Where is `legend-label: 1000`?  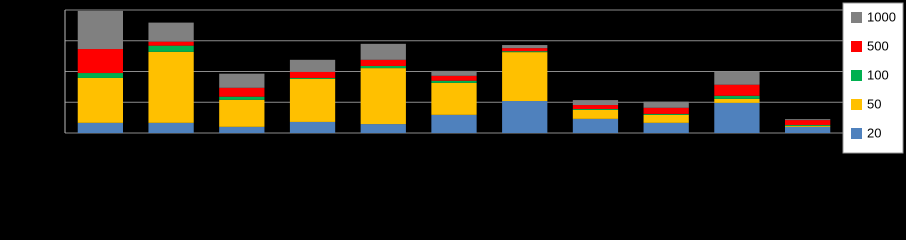 legend-label: 1000 is located at coordinates (881, 16).